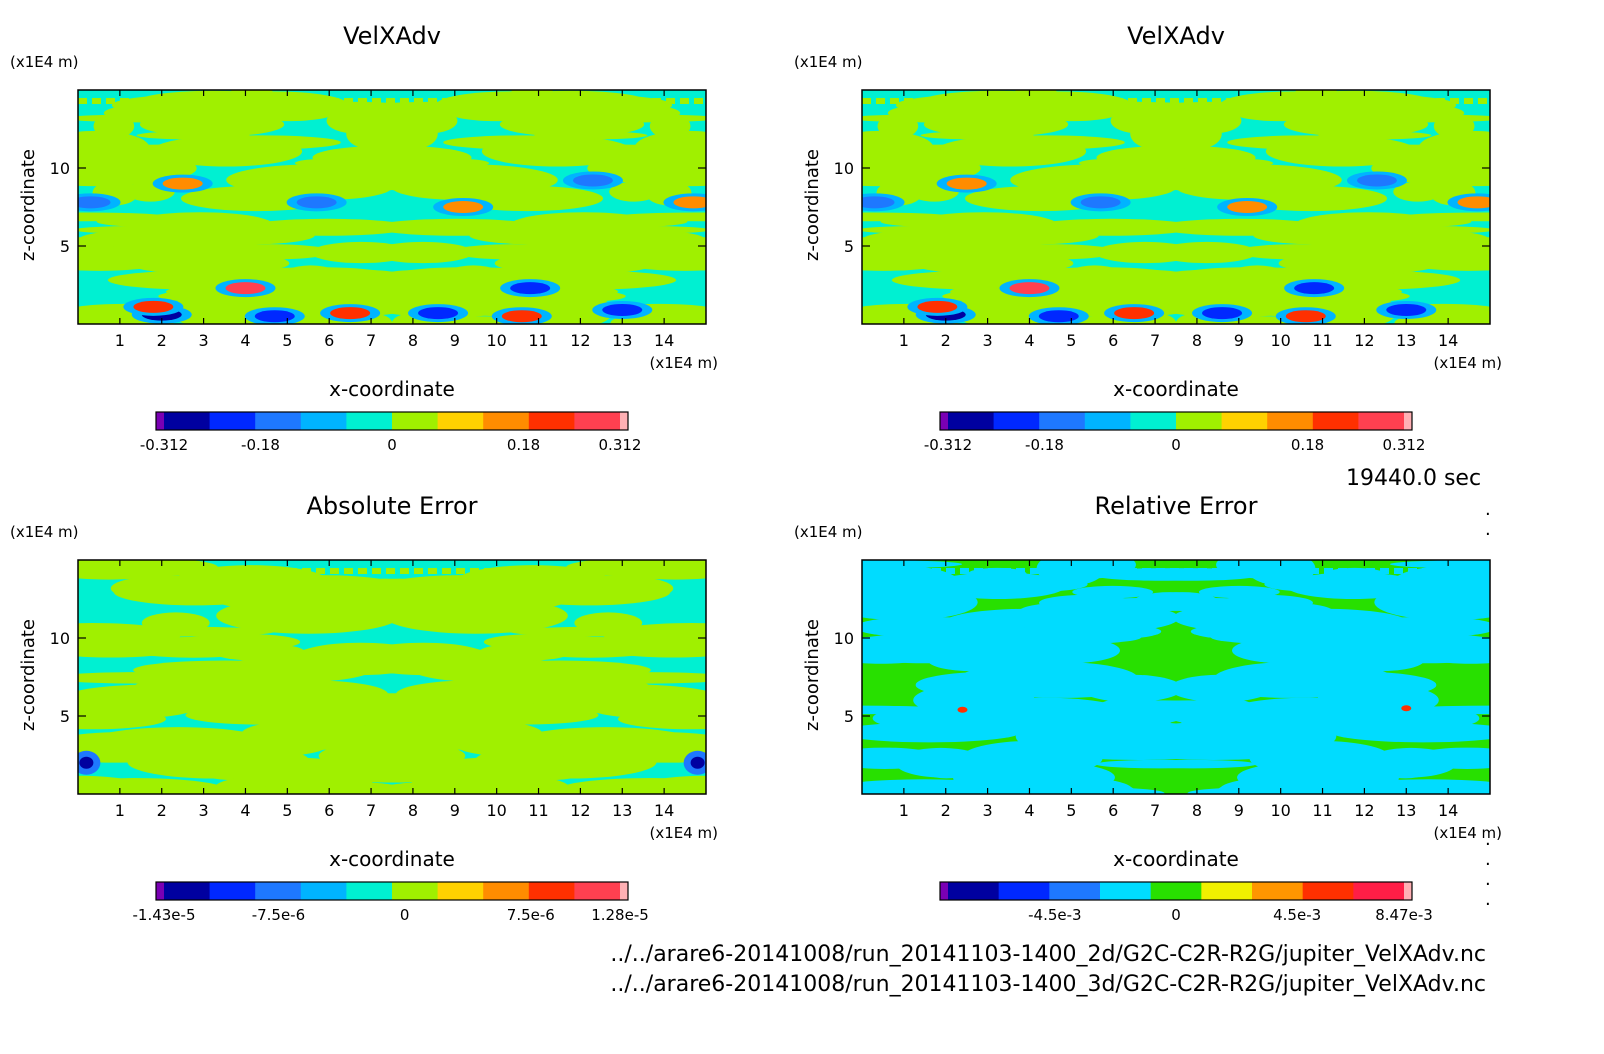  What do you see at coordinates (1322, 810) in the screenshot?
I see `x-tick-label: 11` at bounding box center [1322, 810].